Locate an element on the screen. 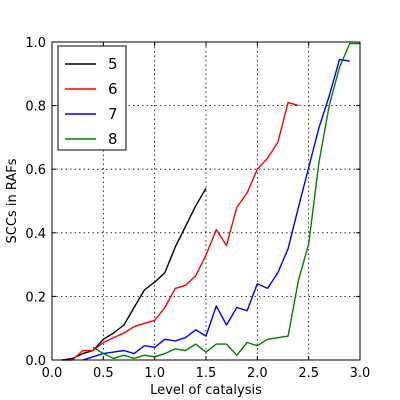 The image size is (400, 400). legend-label-6: 6 is located at coordinates (113, 89).